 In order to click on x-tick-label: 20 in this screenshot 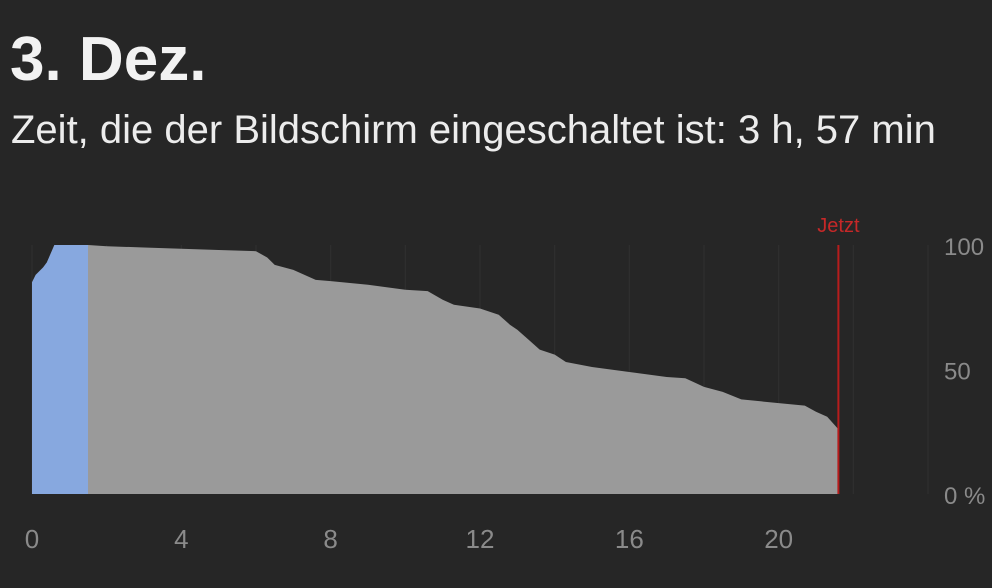, I will do `click(778, 539)`.